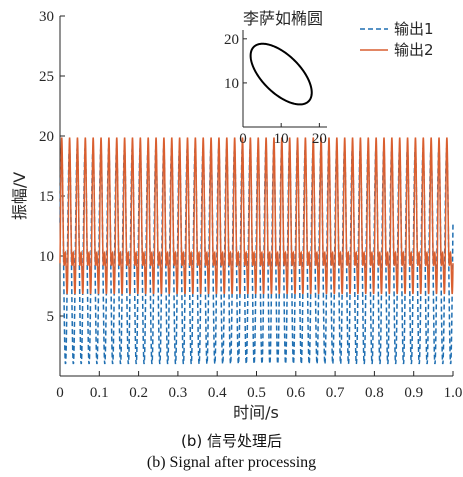 The height and width of the screenshot is (477, 463). What do you see at coordinates (319, 139) in the screenshot?
I see `inset-x-tick-label: 20` at bounding box center [319, 139].